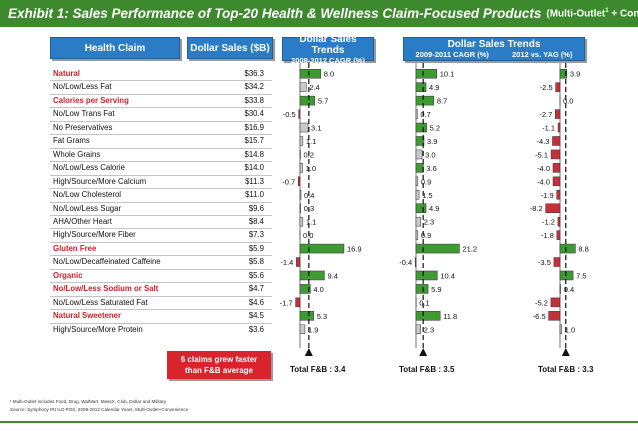 The height and width of the screenshot is (431, 638). What do you see at coordinates (432, 141) in the screenshot?
I see `bar-value-label: 3.9` at bounding box center [432, 141].